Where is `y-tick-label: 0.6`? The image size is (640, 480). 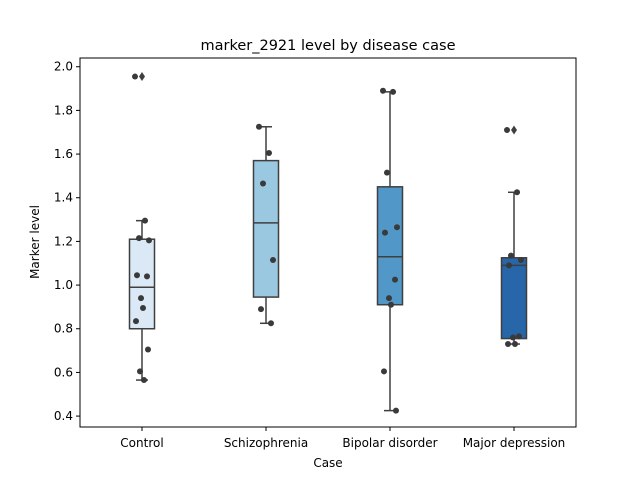
y-tick-label: 0.6 is located at coordinates (63, 372).